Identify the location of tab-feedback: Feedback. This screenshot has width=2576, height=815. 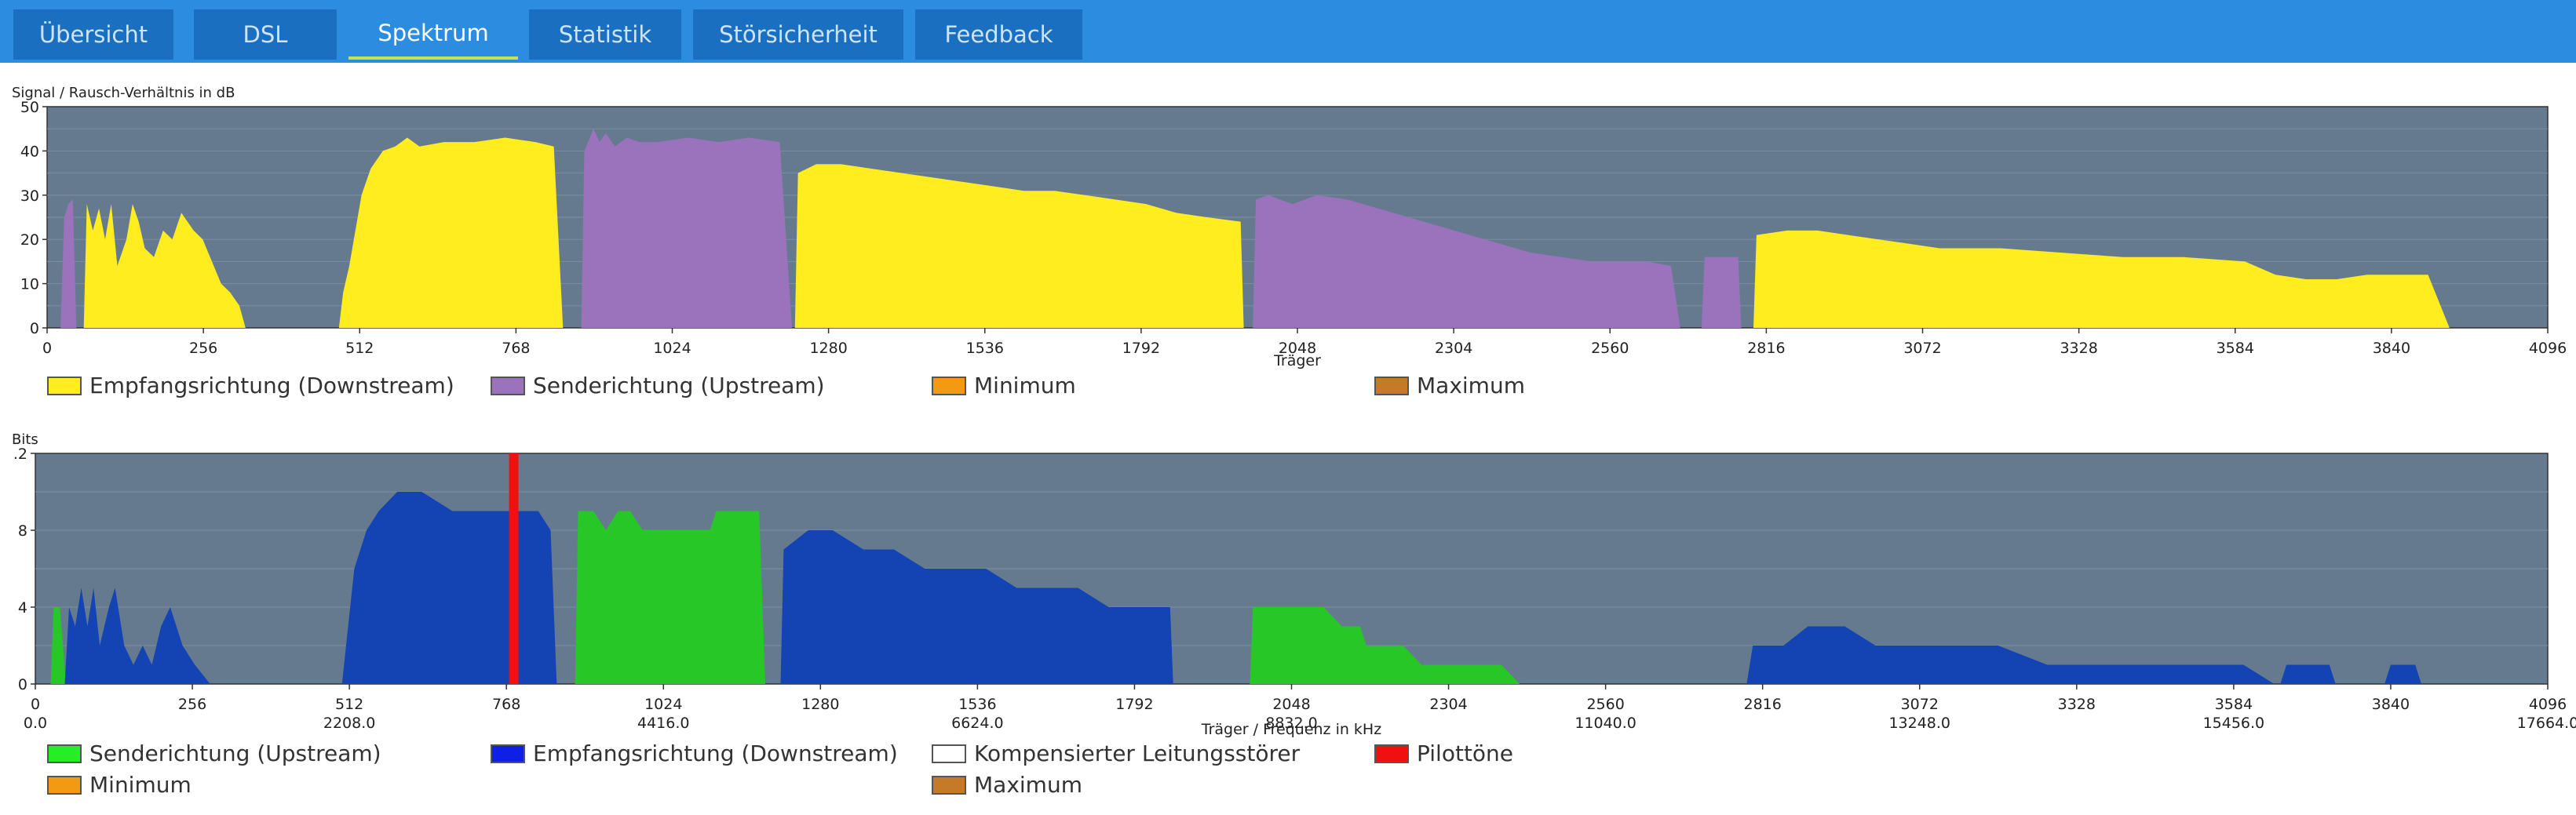
(998, 34).